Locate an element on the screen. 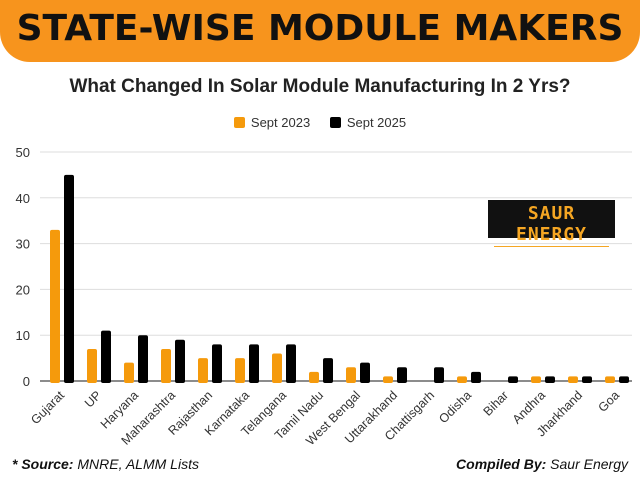  source-text: MNRE, ALMM Lists is located at coordinates (136, 464).